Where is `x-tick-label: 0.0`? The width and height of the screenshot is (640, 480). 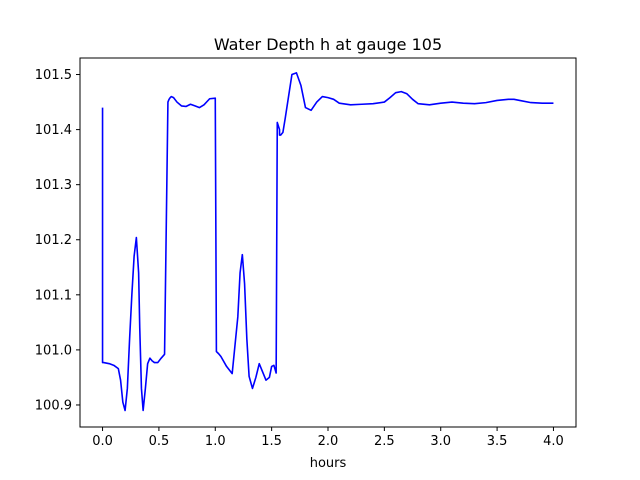 x-tick-label: 0.0 is located at coordinates (102, 441).